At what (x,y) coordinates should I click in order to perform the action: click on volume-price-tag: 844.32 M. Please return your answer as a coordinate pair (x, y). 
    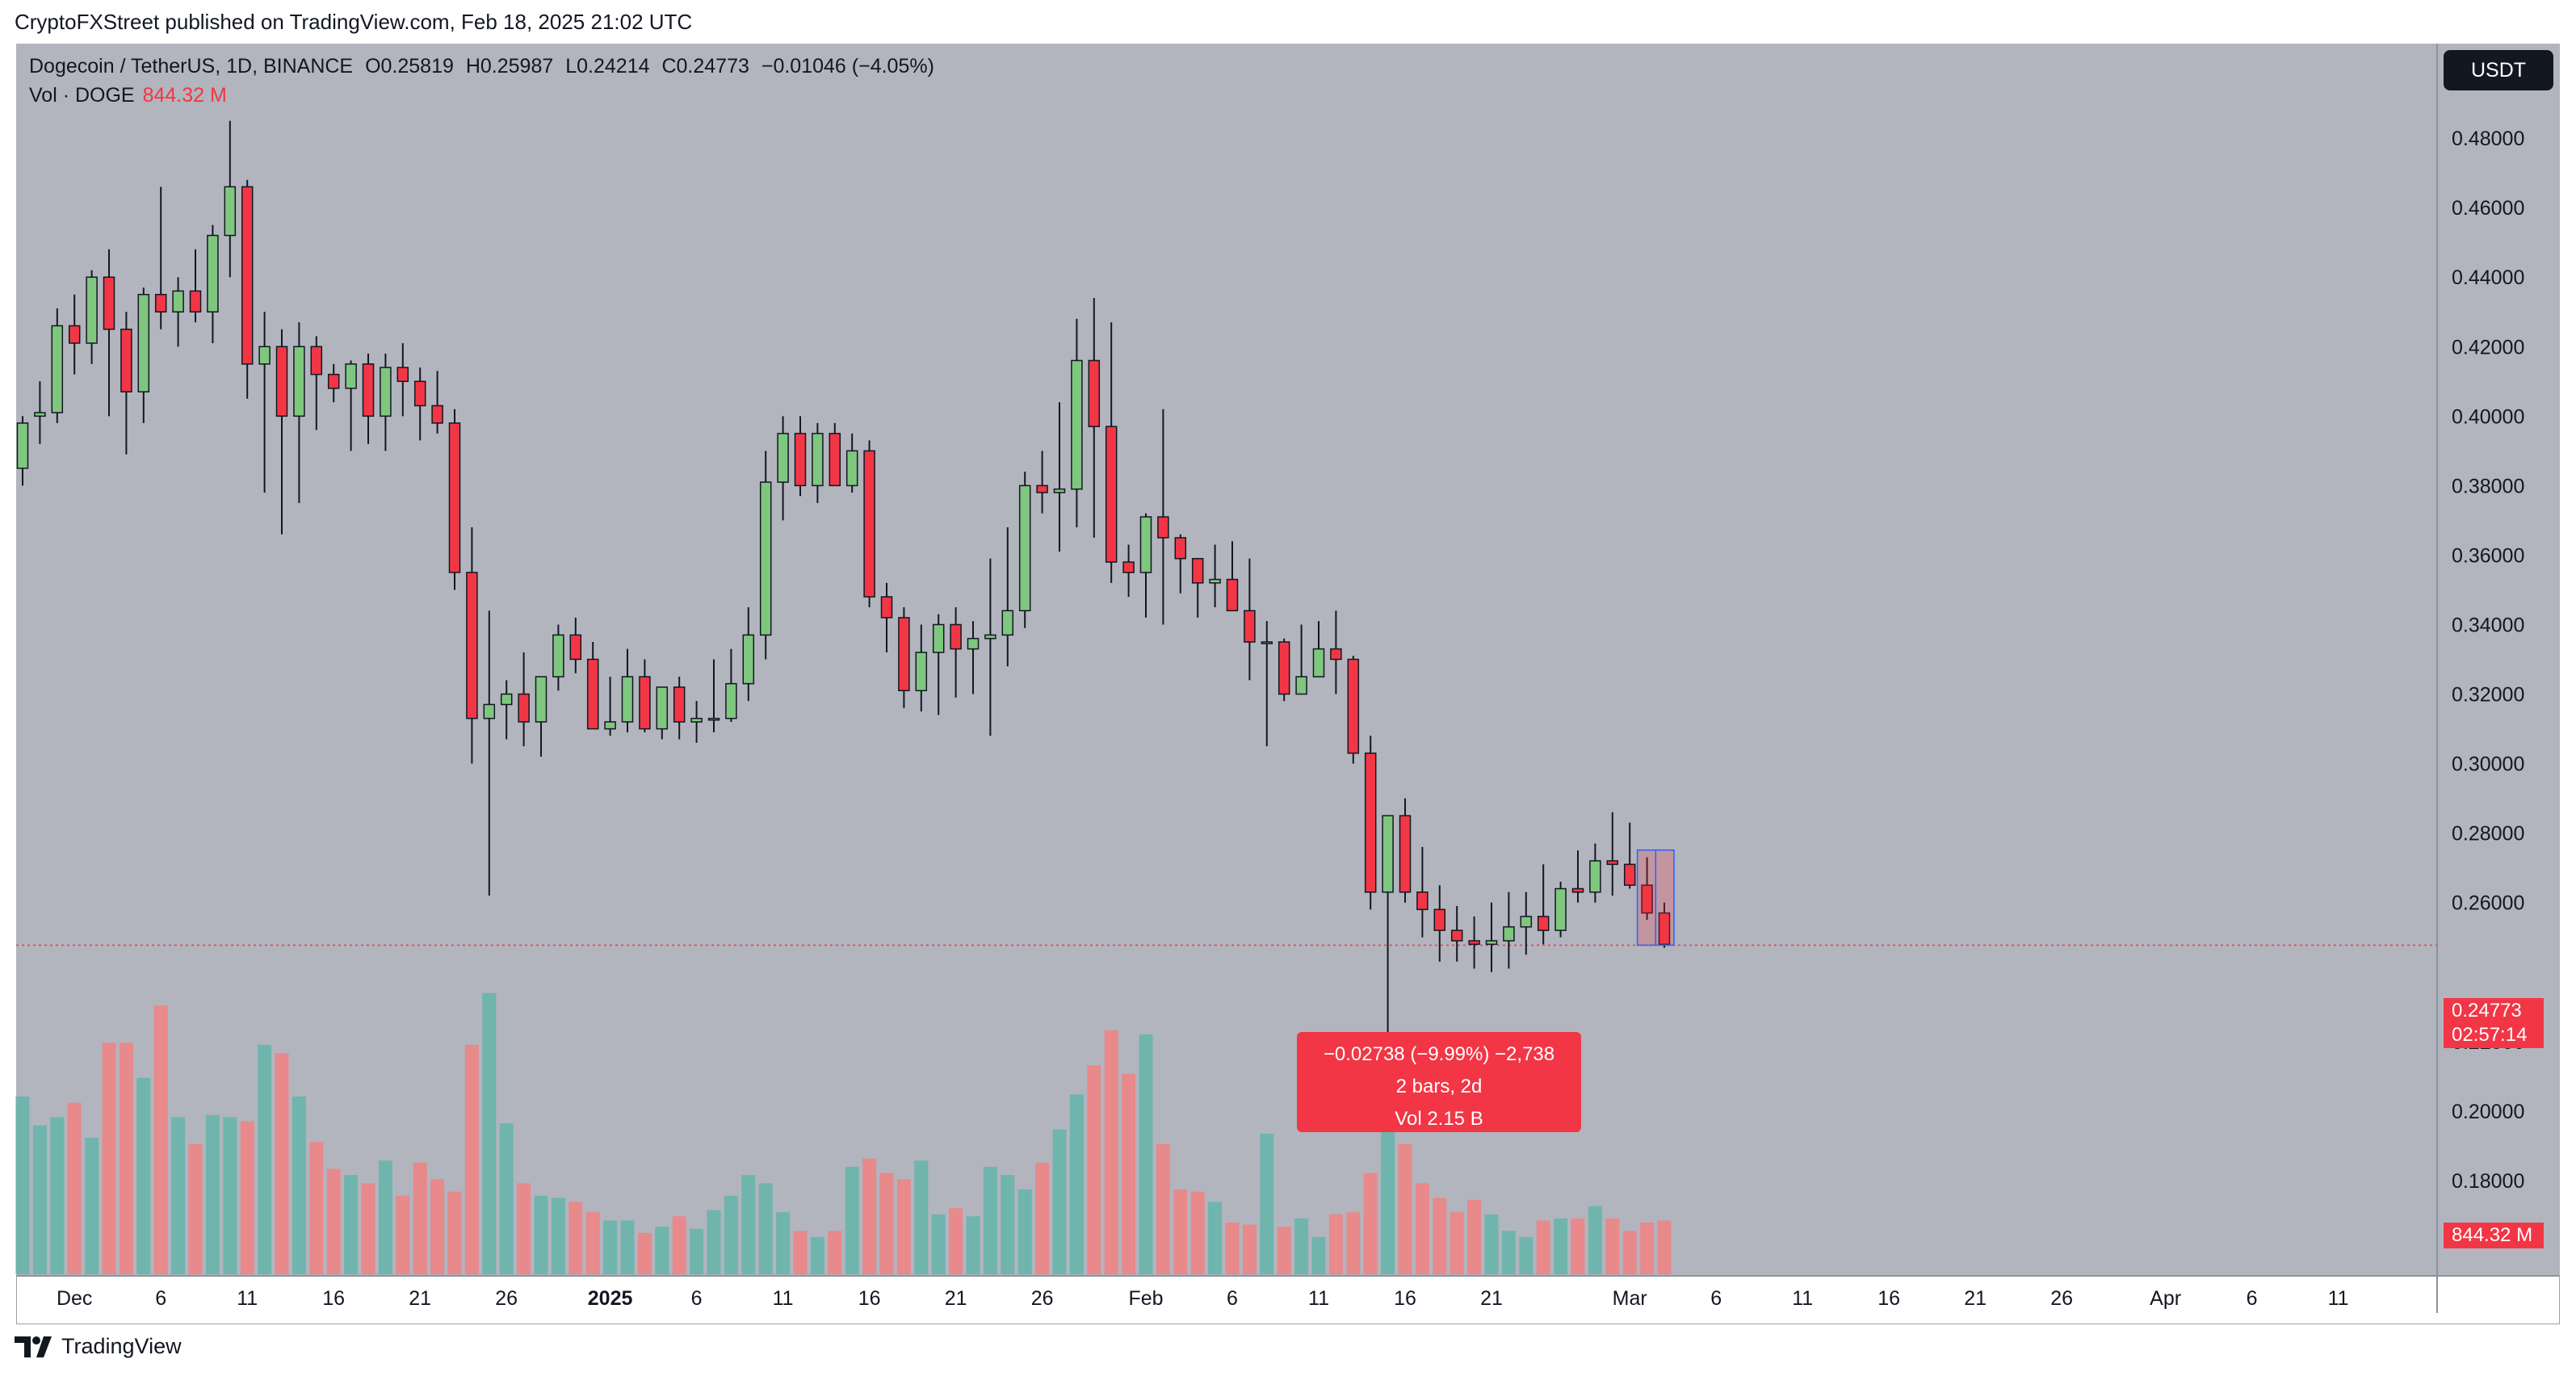
    Looking at the image, I should click on (2494, 1235).